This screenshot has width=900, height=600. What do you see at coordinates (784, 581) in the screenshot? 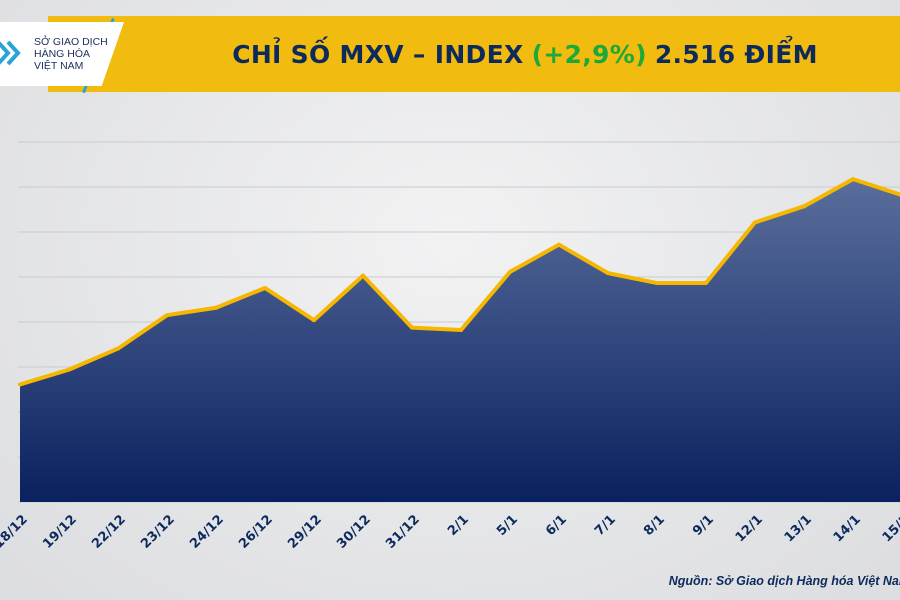
I see `source-note: Nguồn: Sở Giao dịch Hàng hóa Việt Nam` at bounding box center [784, 581].